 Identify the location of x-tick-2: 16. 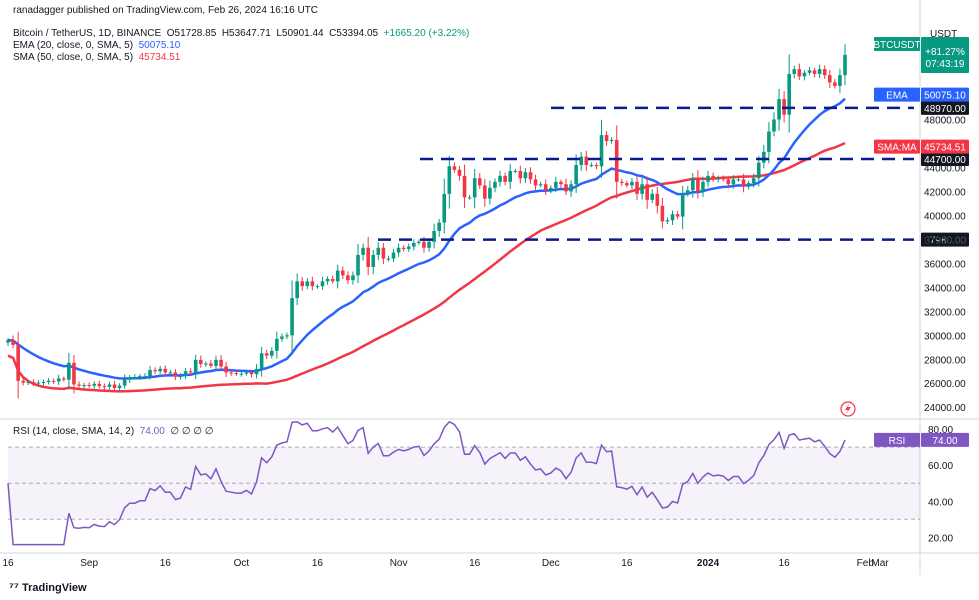
(166, 563).